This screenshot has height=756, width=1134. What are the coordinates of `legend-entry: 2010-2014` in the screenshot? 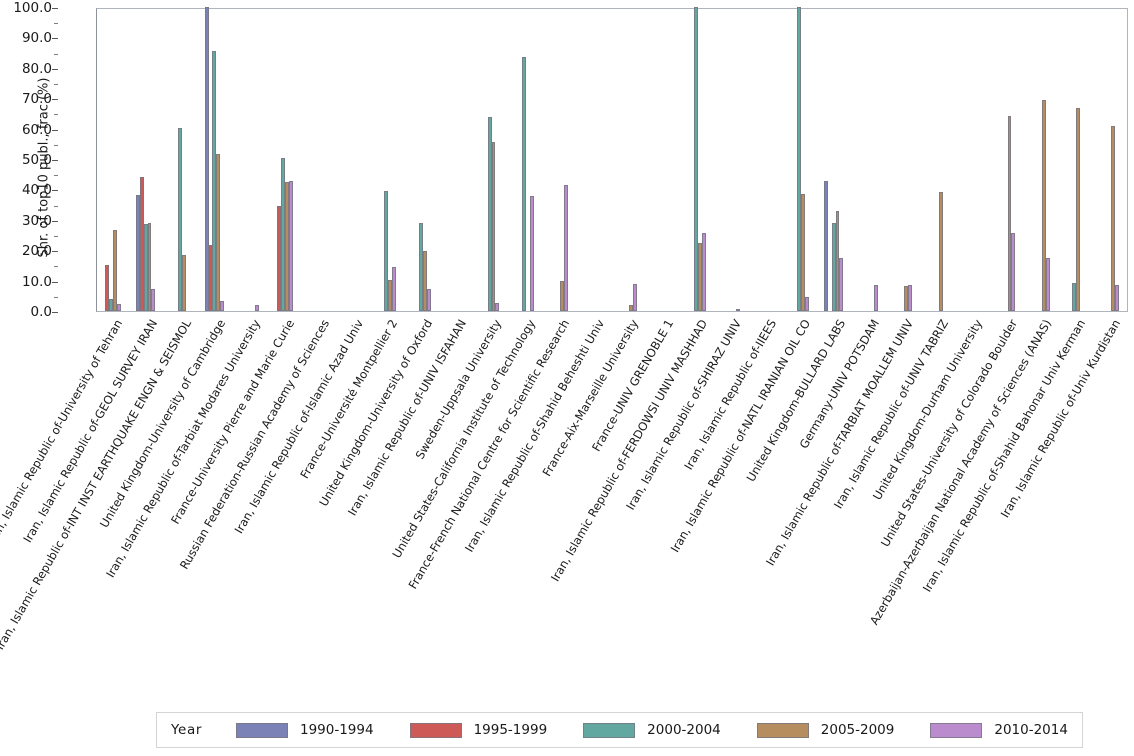 It's located at (999, 730).